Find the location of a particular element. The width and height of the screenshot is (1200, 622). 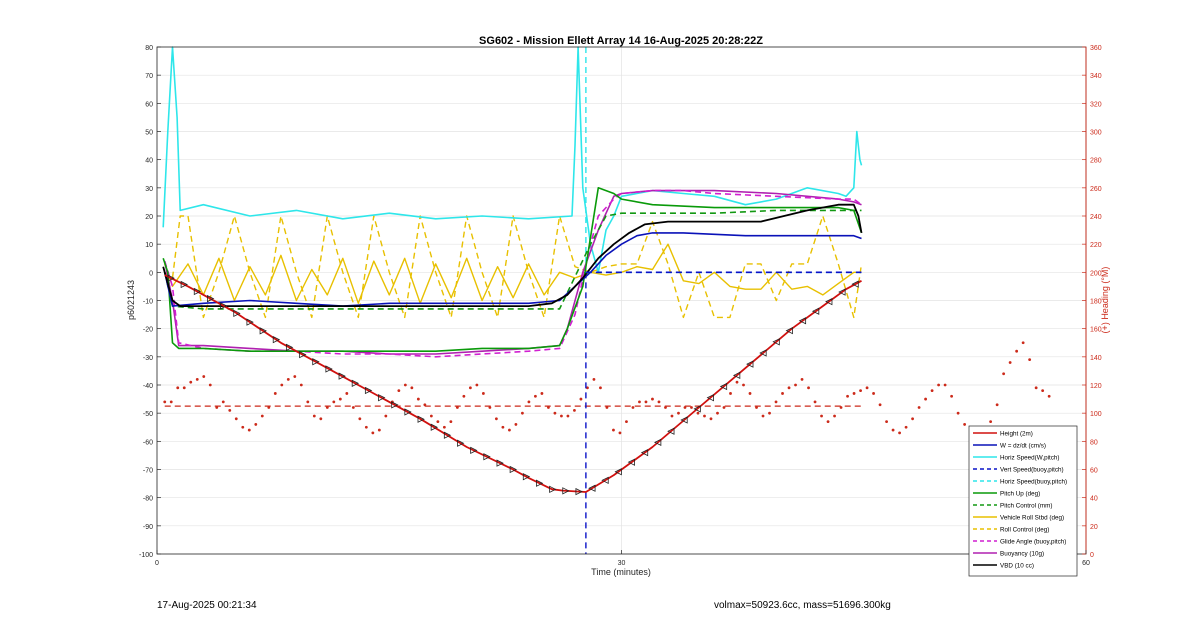

x-axis-label: Time (minutes) is located at coordinates (621, 572).